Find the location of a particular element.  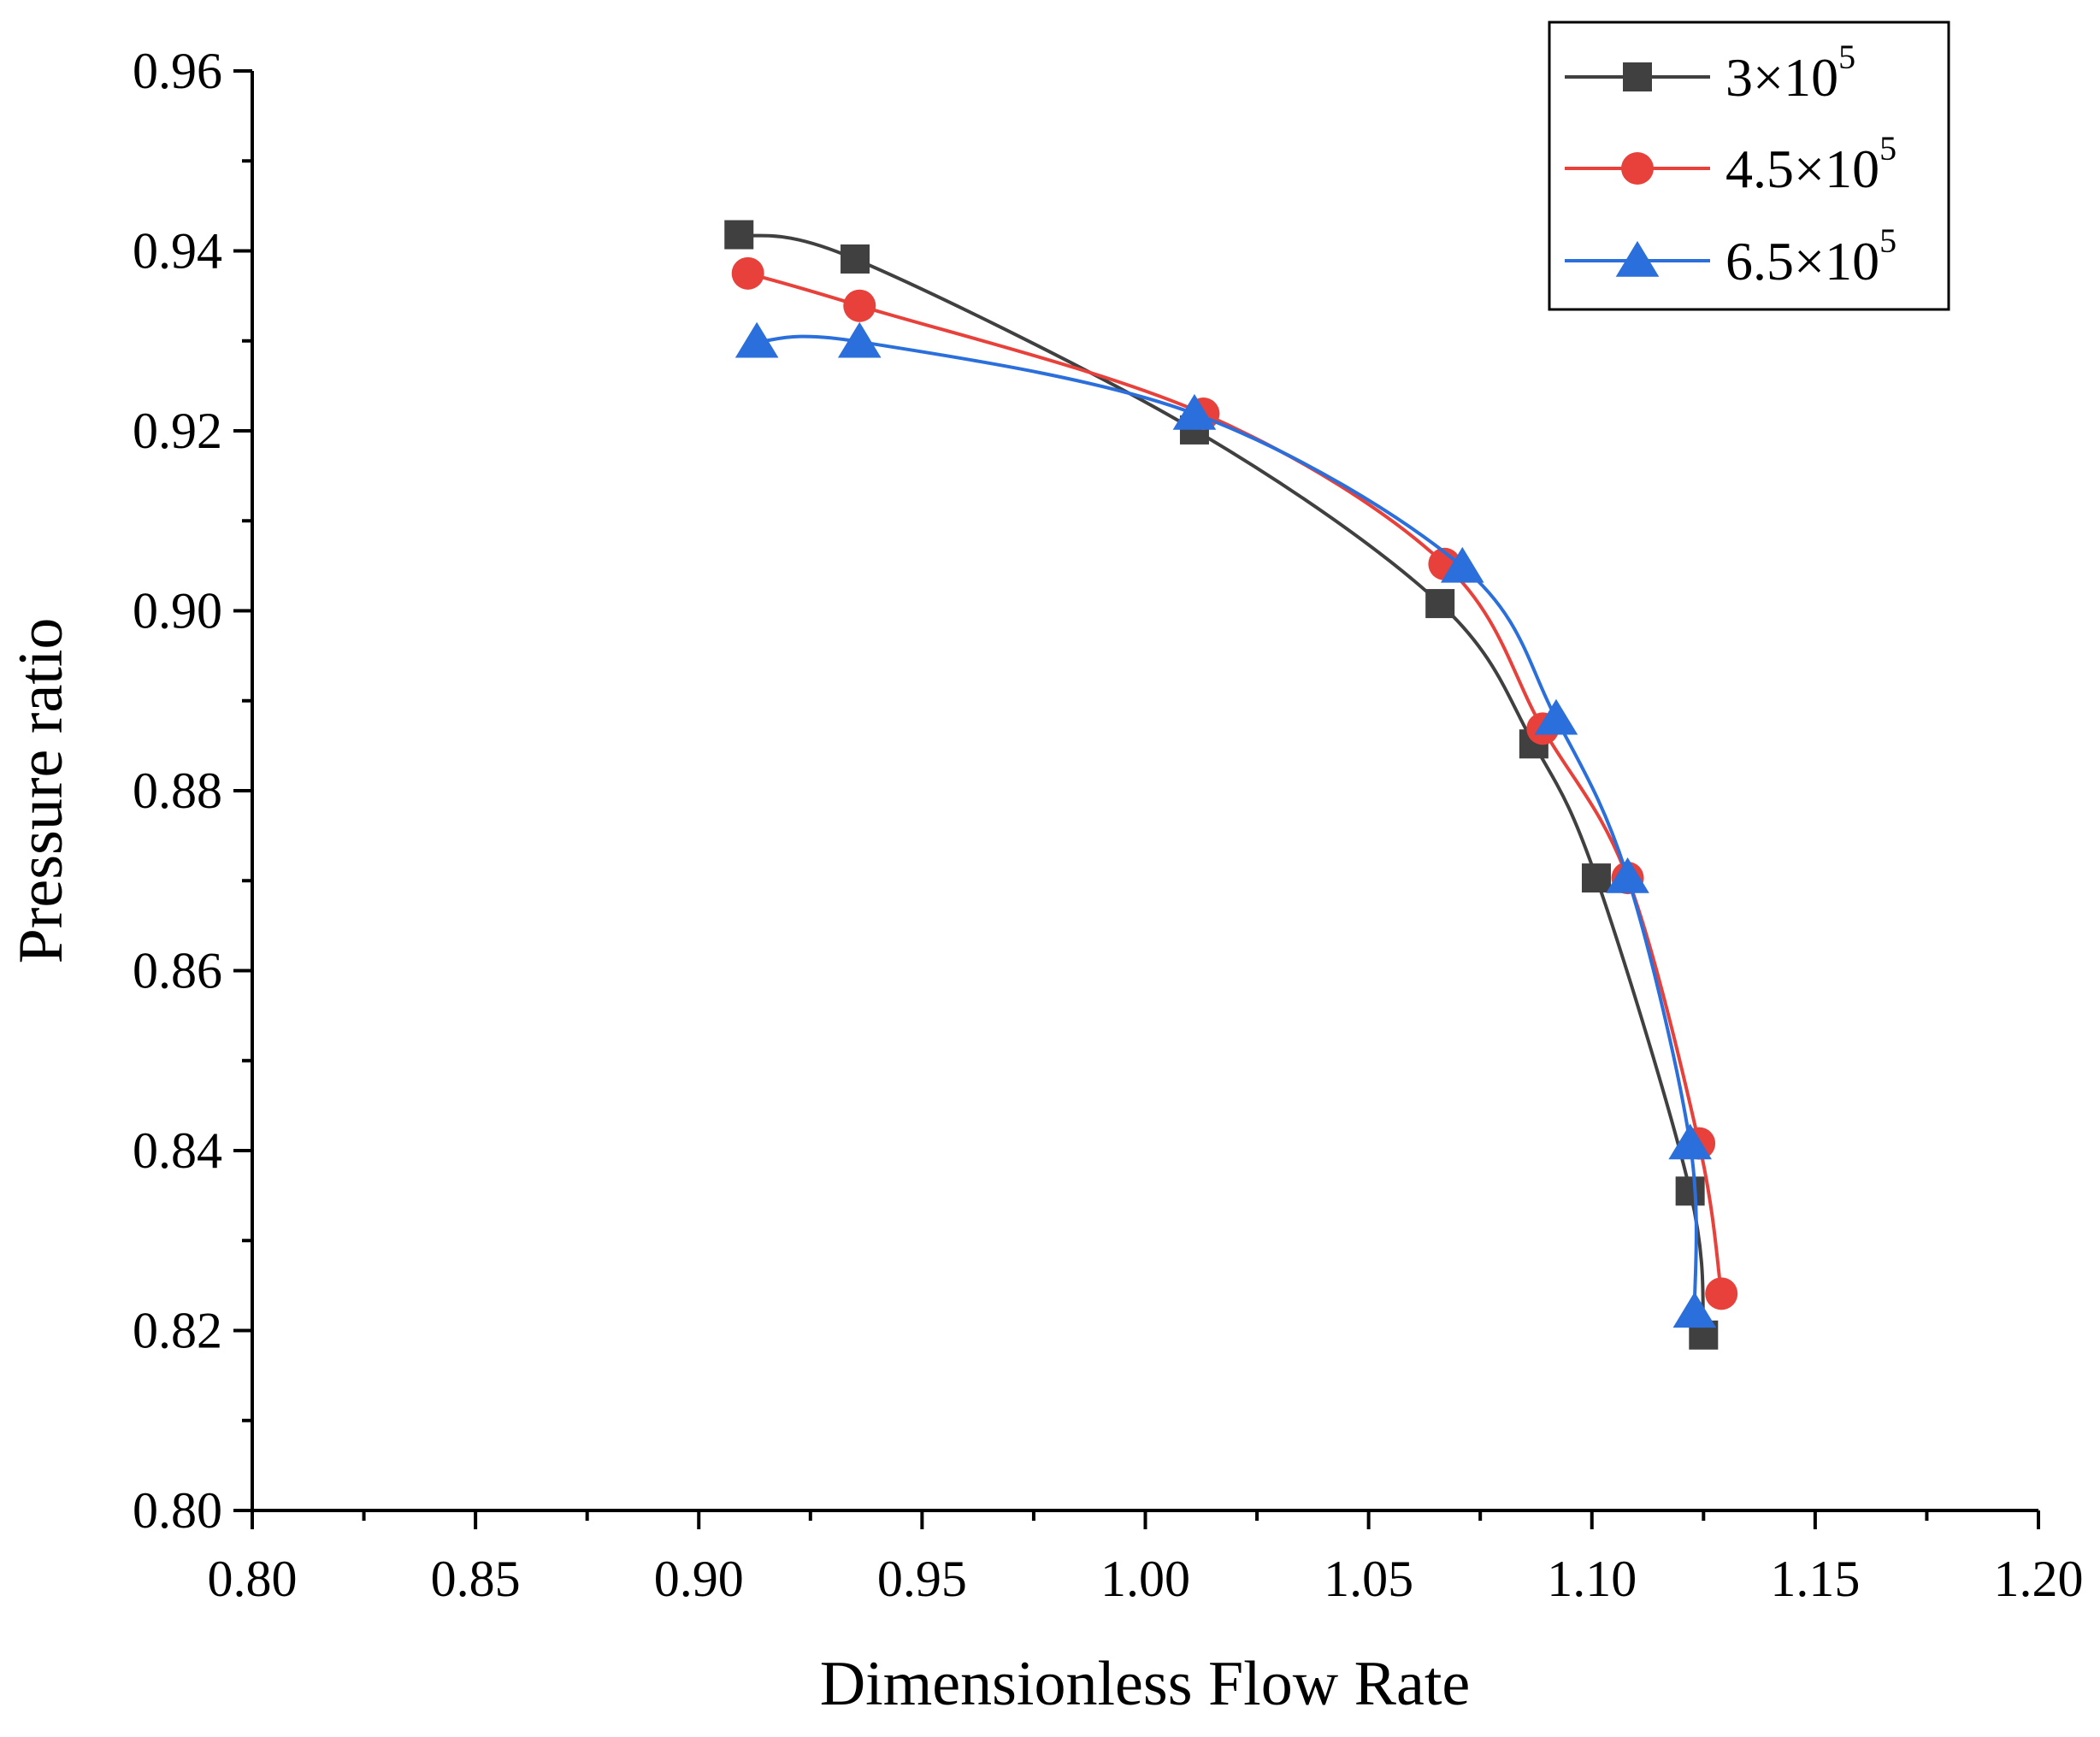

y-tick-label: 0.86 is located at coordinates (178, 971).